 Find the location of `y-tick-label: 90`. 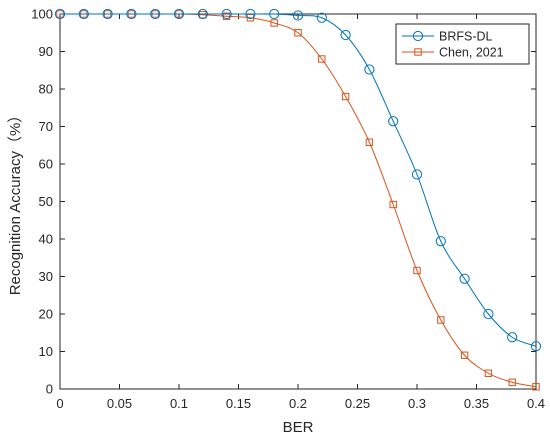

y-tick-label: 90 is located at coordinates (46, 51).